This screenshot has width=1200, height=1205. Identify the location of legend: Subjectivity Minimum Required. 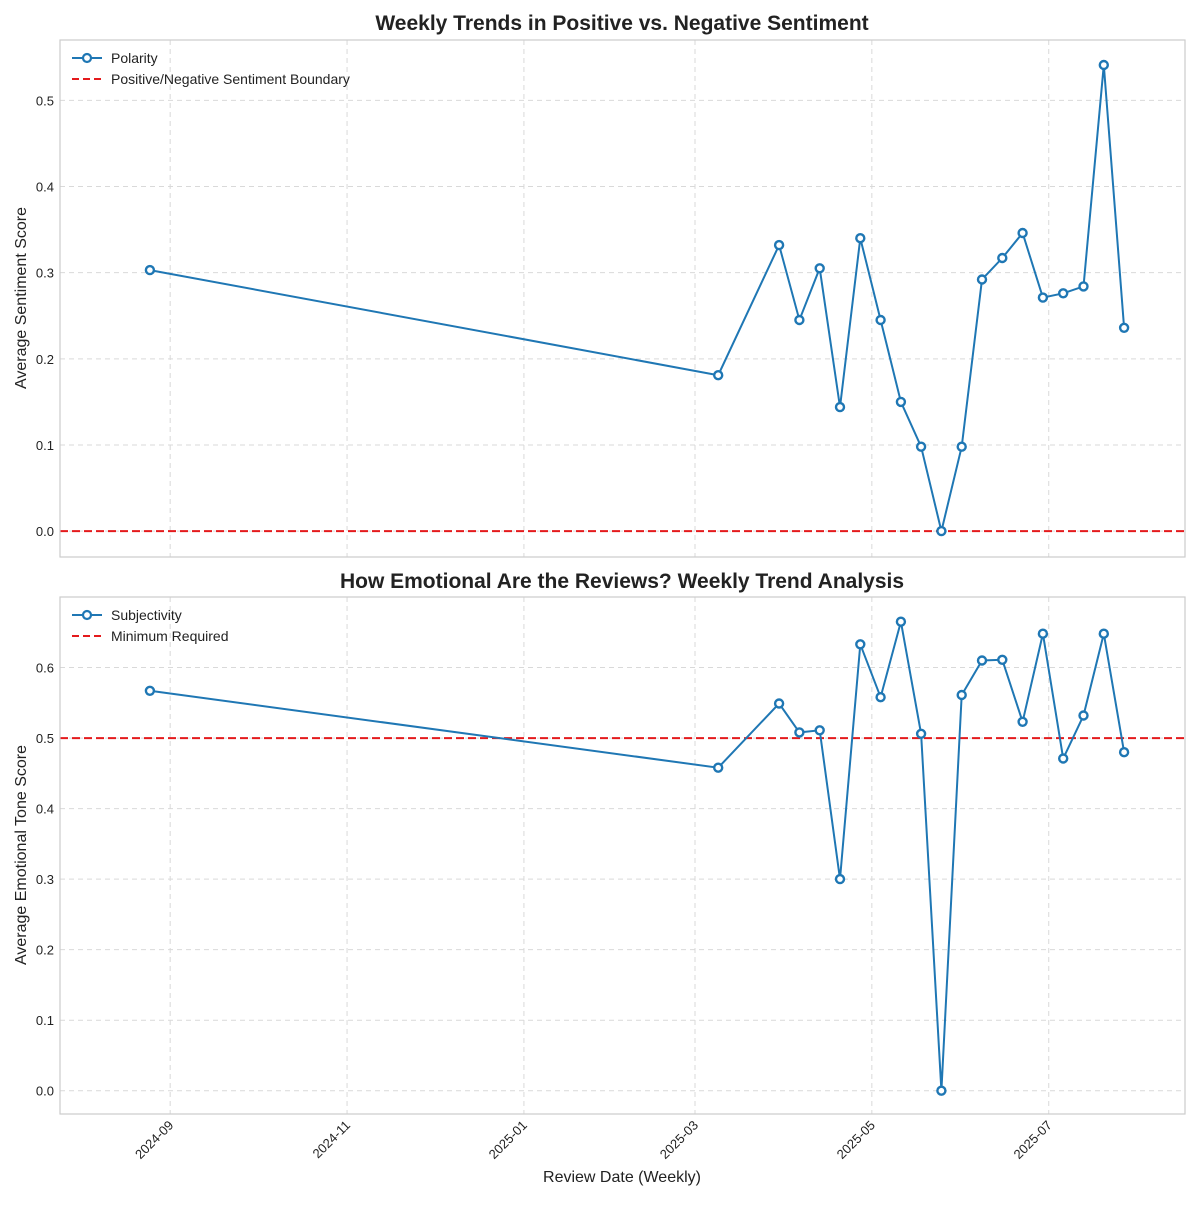
(150, 625).